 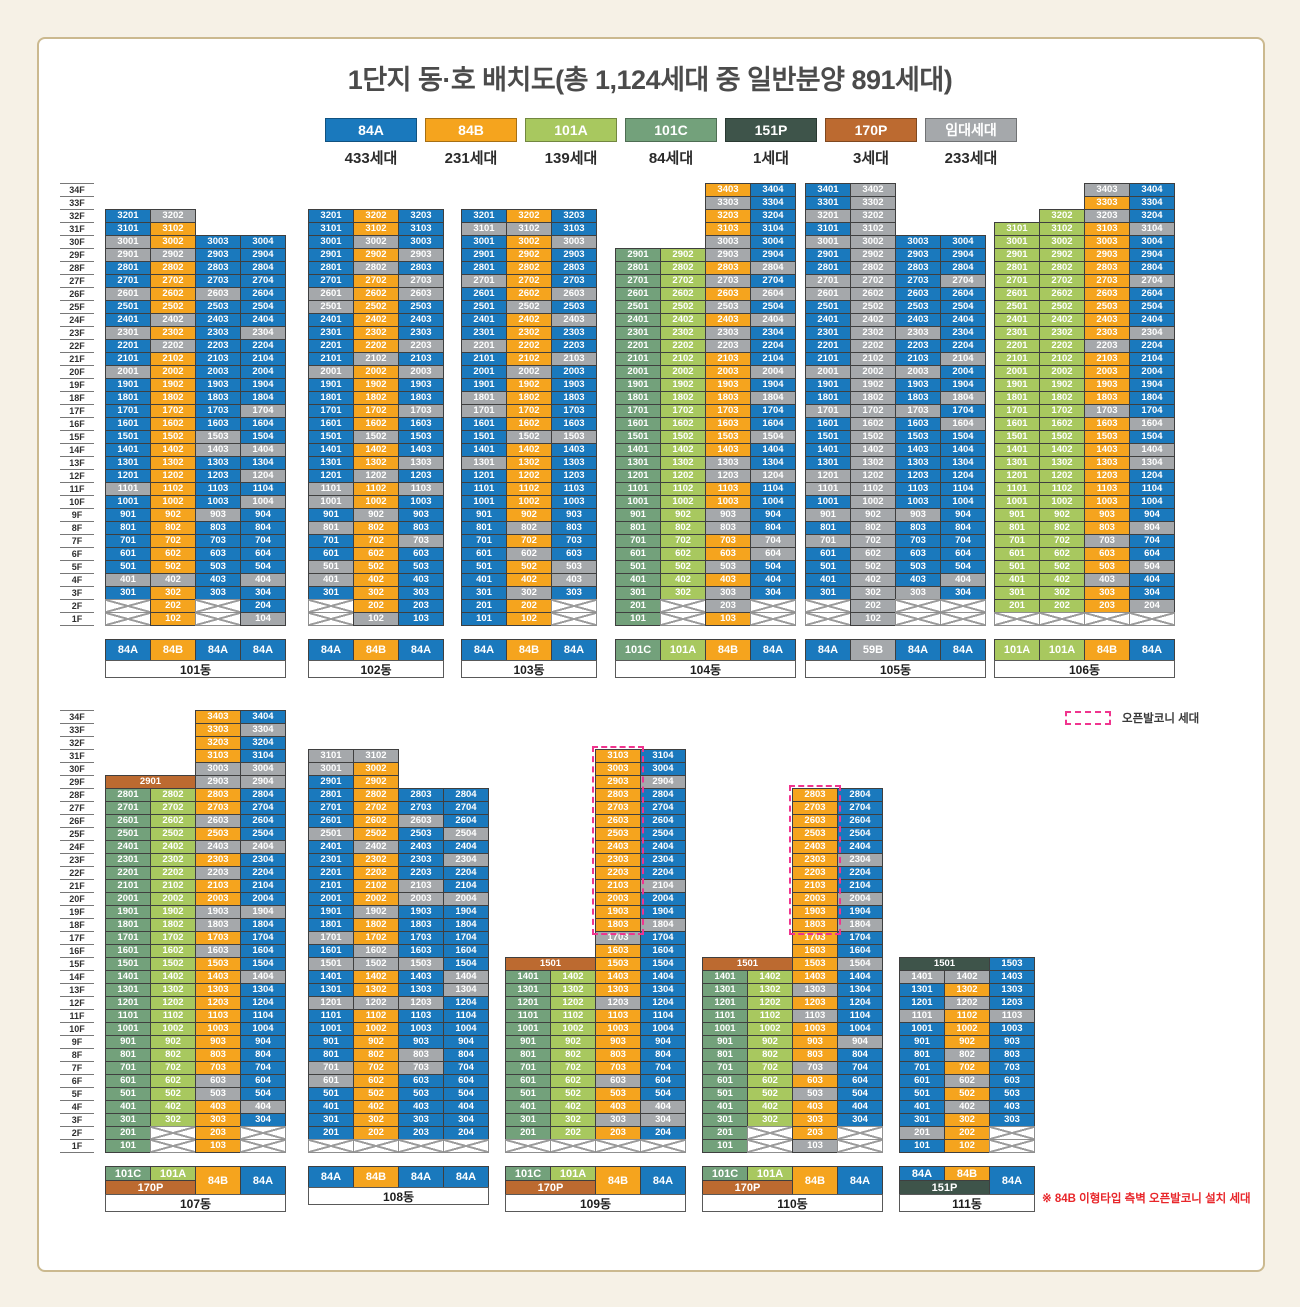 I want to click on unit-cell: 603, so click(x=728, y=554).